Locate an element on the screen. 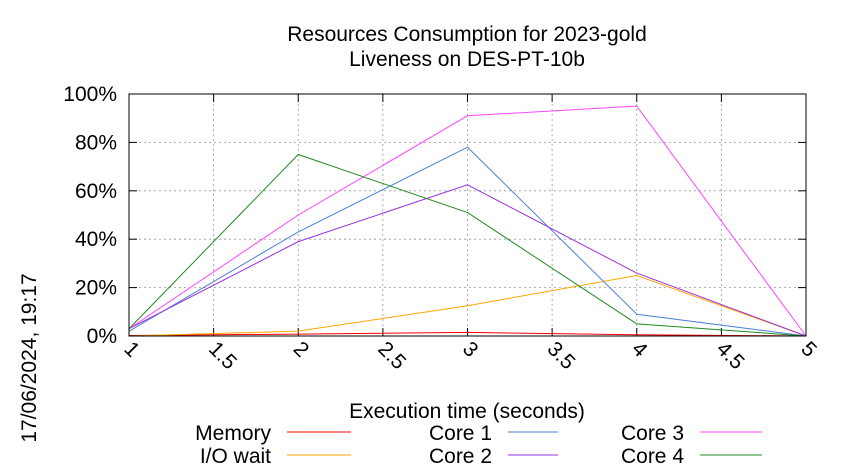 The width and height of the screenshot is (850, 475). chart-title-line1: Resources Consumption for 2023-gold is located at coordinates (467, 34).